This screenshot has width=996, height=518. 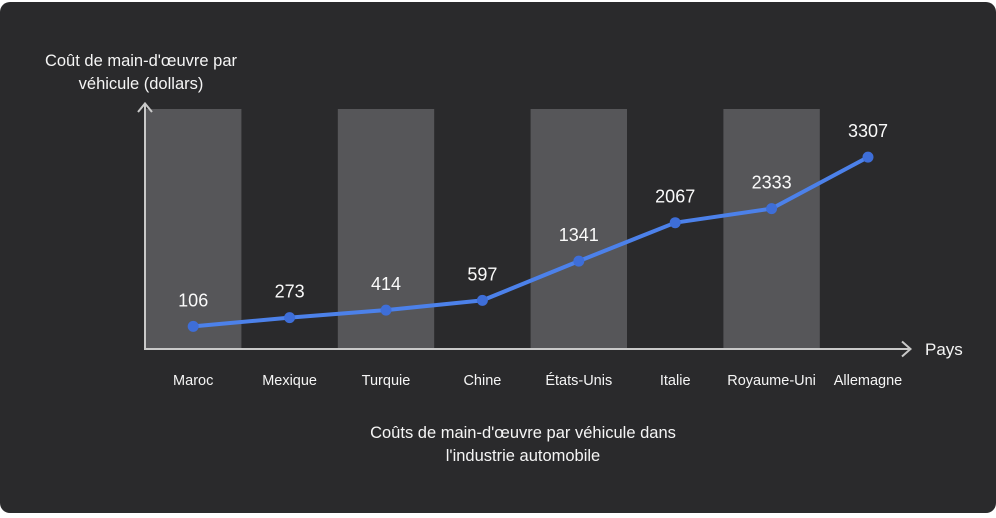 I want to click on x-tick-label-Maroc: Maroc, so click(x=193, y=381).